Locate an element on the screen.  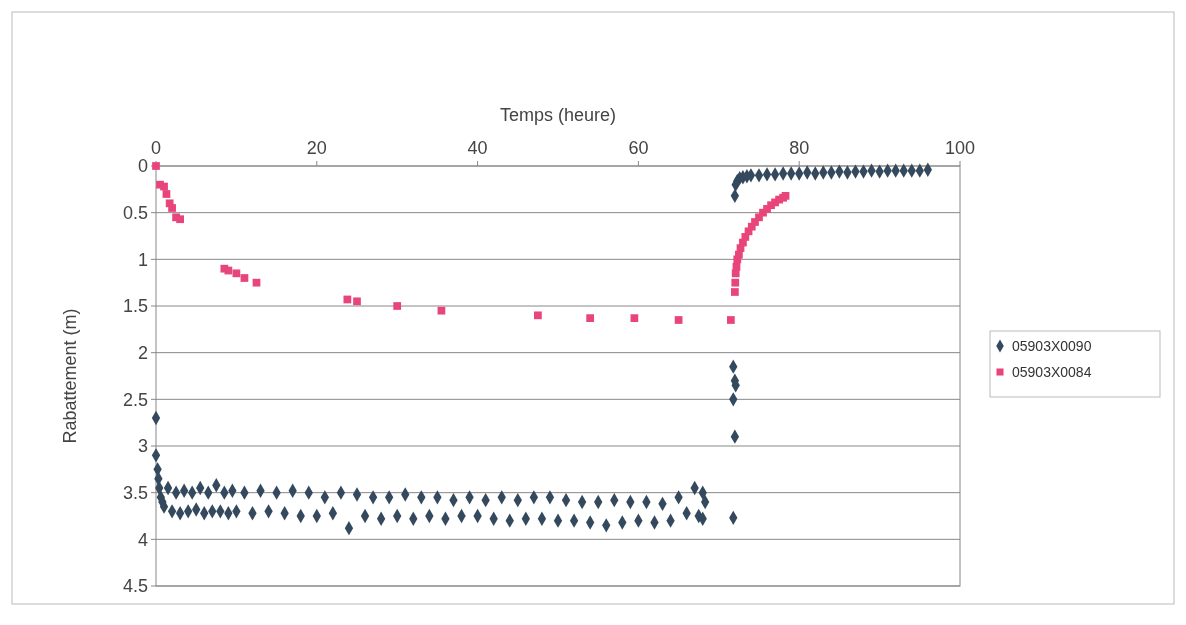
y-tick-label: 2.5 is located at coordinates (135, 399).